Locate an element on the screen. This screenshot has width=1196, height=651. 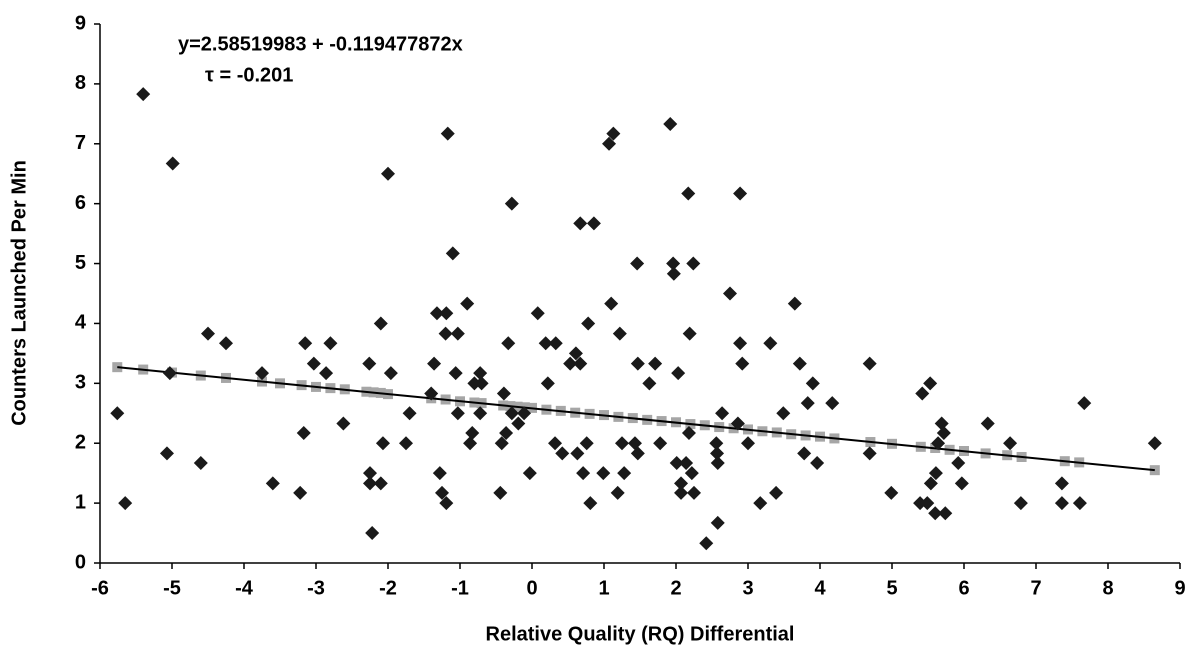
y-tick-label: 8 is located at coordinates (80, 83).